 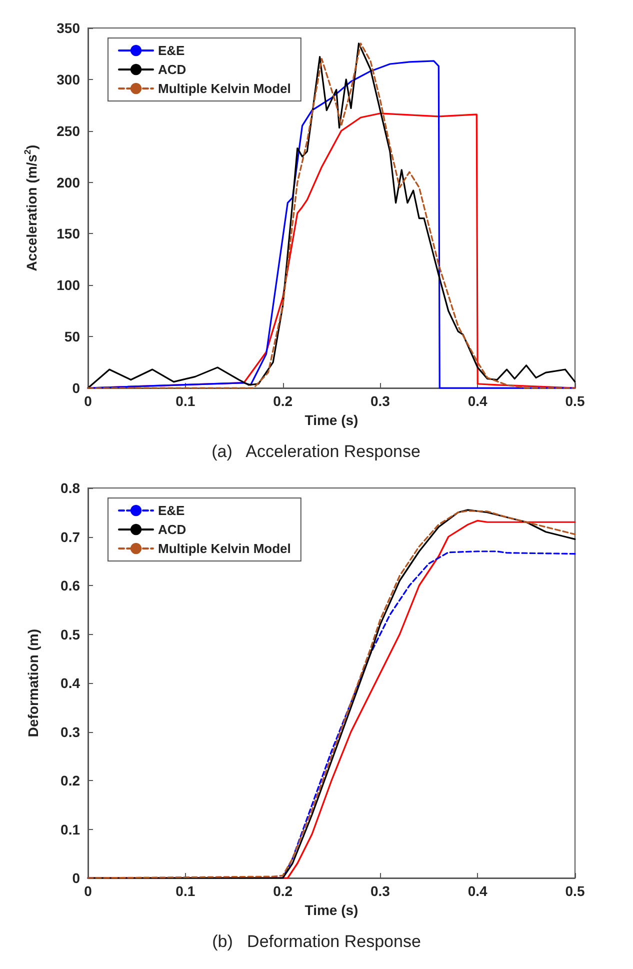 What do you see at coordinates (316, 941) in the screenshot?
I see `text: (b) Deformation Response` at bounding box center [316, 941].